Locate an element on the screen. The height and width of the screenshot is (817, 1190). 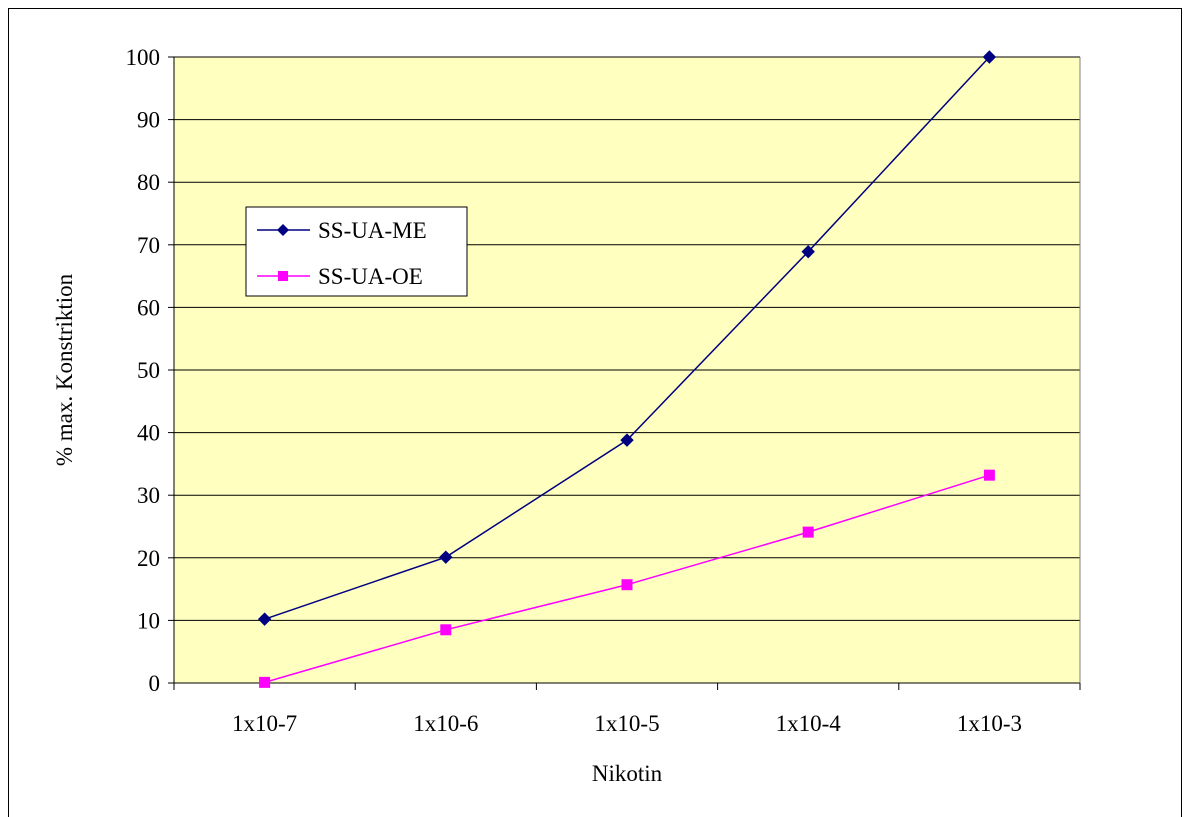
x-tick-label-1x10-4: 1x10-4 is located at coordinates (809, 723).